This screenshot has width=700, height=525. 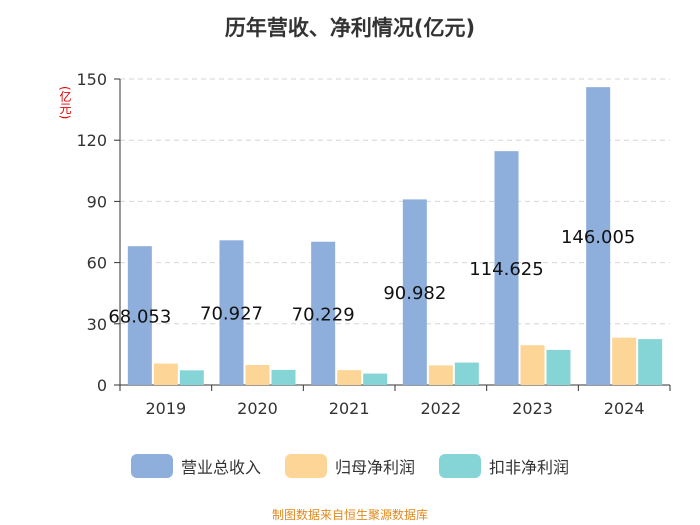 What do you see at coordinates (97, 324) in the screenshot?
I see `y-tick-label: 30` at bounding box center [97, 324].